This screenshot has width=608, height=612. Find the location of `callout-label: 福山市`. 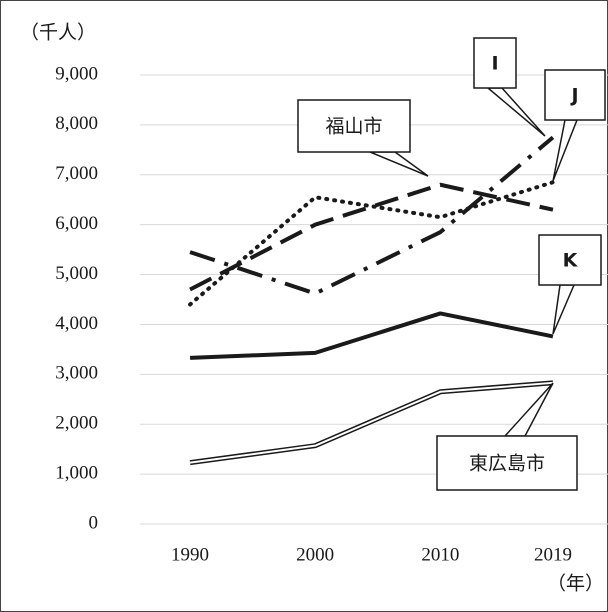

callout-label: 福山市 is located at coordinates (353, 127).